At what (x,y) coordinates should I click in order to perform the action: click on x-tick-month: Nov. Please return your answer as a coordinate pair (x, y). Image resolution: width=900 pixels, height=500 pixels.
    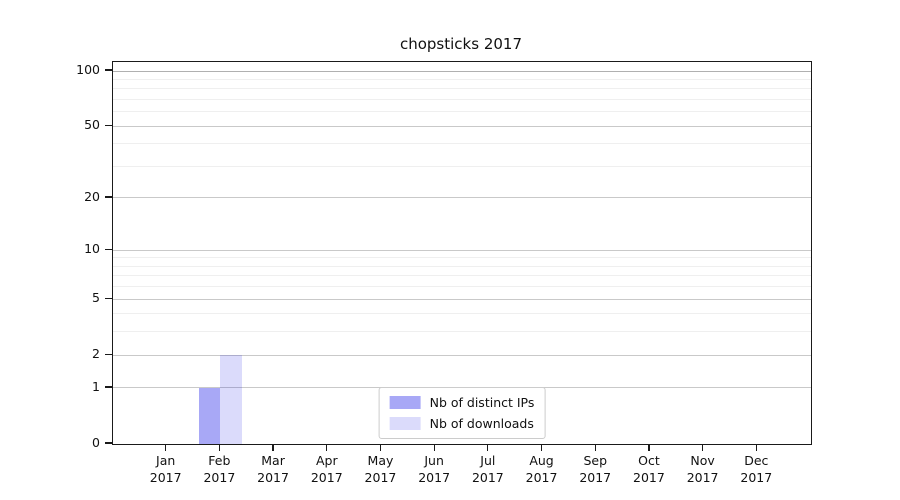
    Looking at the image, I should click on (702, 460).